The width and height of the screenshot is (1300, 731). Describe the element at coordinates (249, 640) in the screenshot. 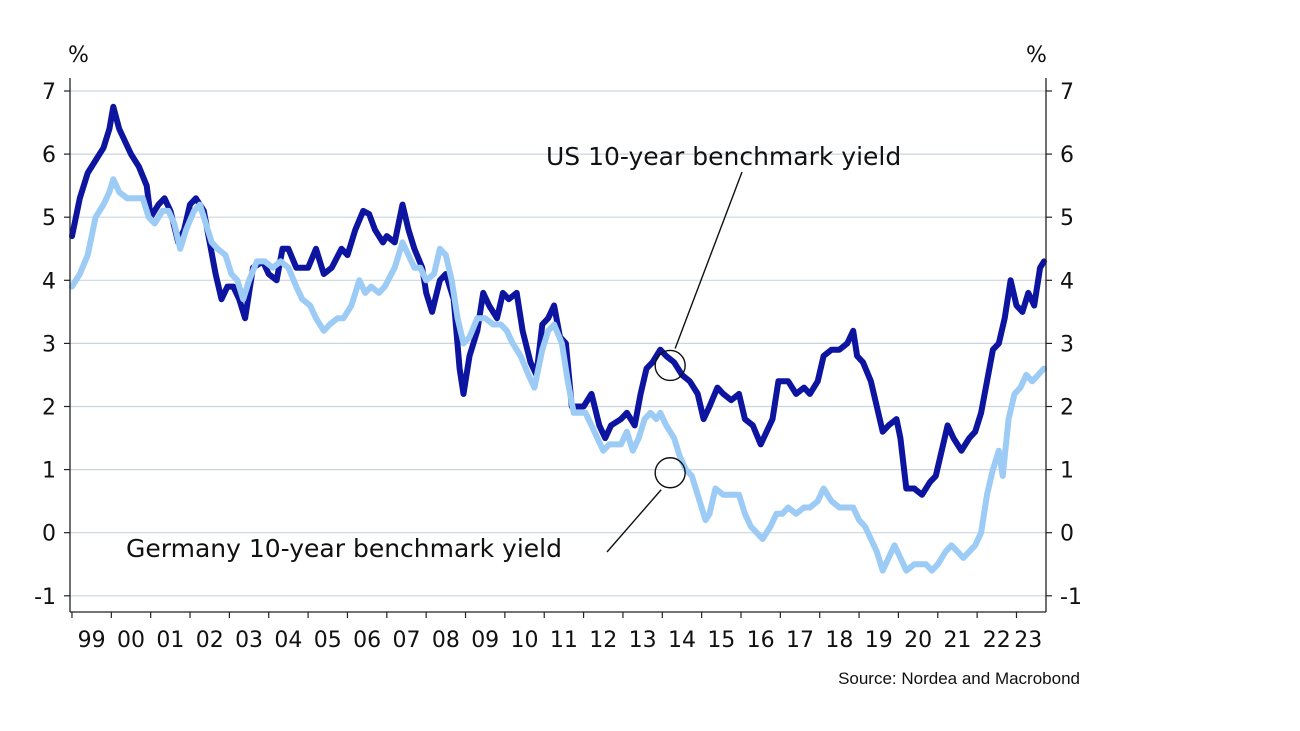

I see `x-tick-label: 03` at that location.